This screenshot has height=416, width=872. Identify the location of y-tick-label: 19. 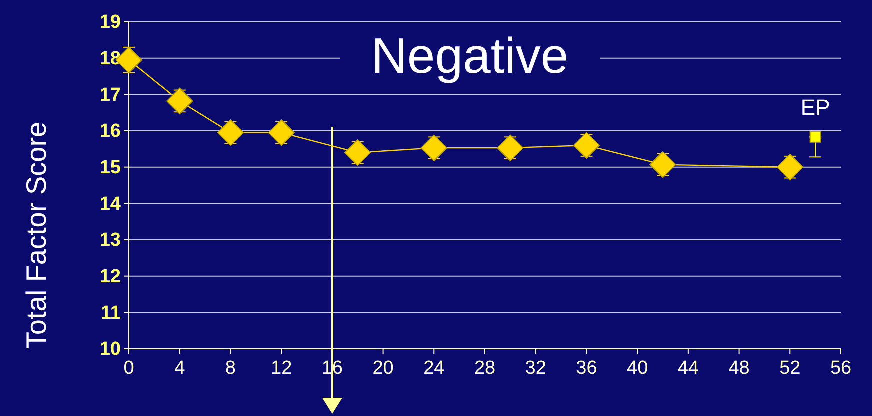
(110, 23).